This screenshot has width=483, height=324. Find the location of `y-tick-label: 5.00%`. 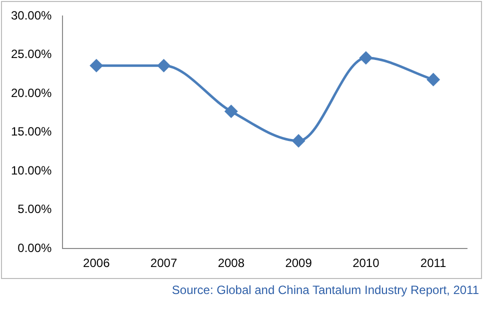

y-tick-label: 5.00% is located at coordinates (35, 209).